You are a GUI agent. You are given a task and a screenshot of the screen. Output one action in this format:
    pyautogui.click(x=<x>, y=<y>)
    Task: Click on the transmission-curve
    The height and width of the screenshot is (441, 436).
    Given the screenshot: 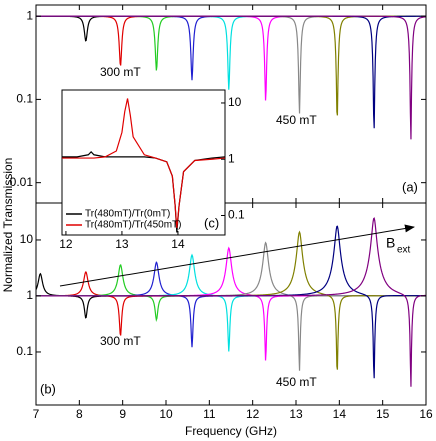 What is the action you would take?
    pyautogui.click(x=231, y=48)
    